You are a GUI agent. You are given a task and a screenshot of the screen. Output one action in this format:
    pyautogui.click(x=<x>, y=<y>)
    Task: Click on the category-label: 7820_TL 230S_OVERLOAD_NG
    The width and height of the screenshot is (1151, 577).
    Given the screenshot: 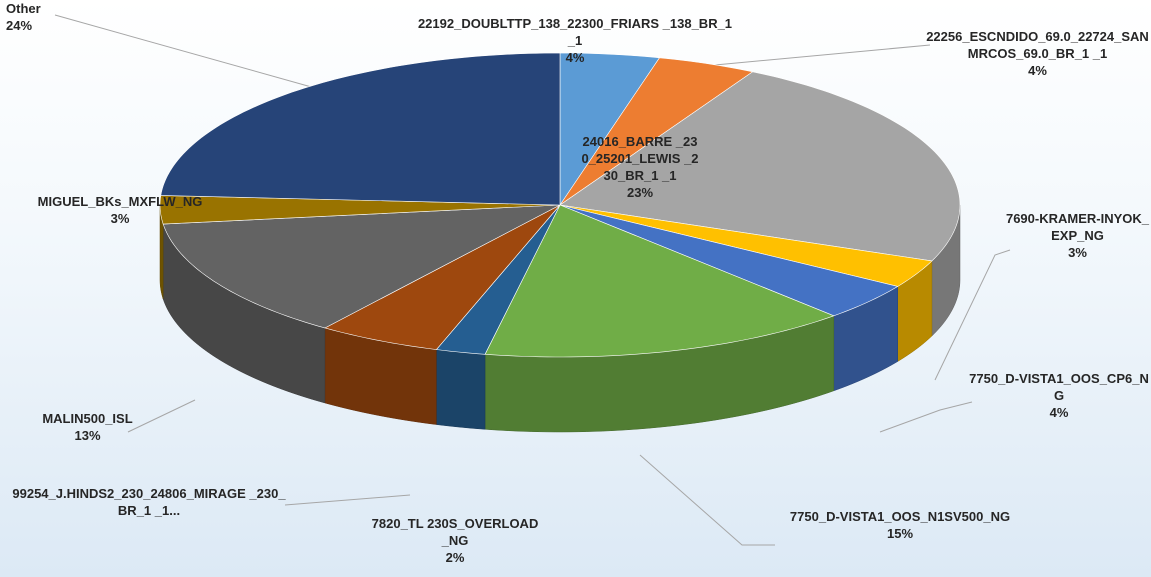 What is the action you would take?
    pyautogui.click(x=455, y=532)
    